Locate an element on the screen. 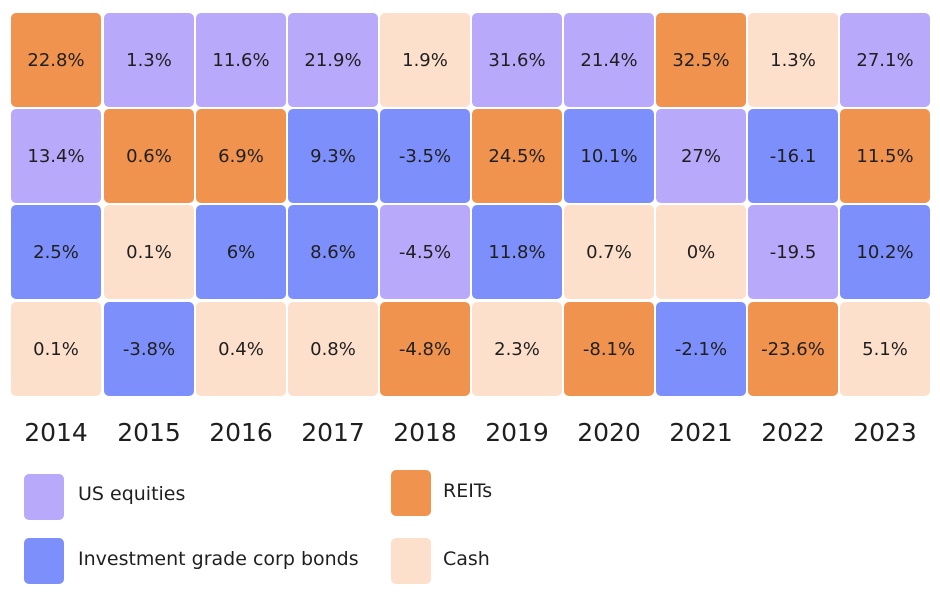  heatmap-cell-2022-rank-4: -23.6% is located at coordinates (793, 349).